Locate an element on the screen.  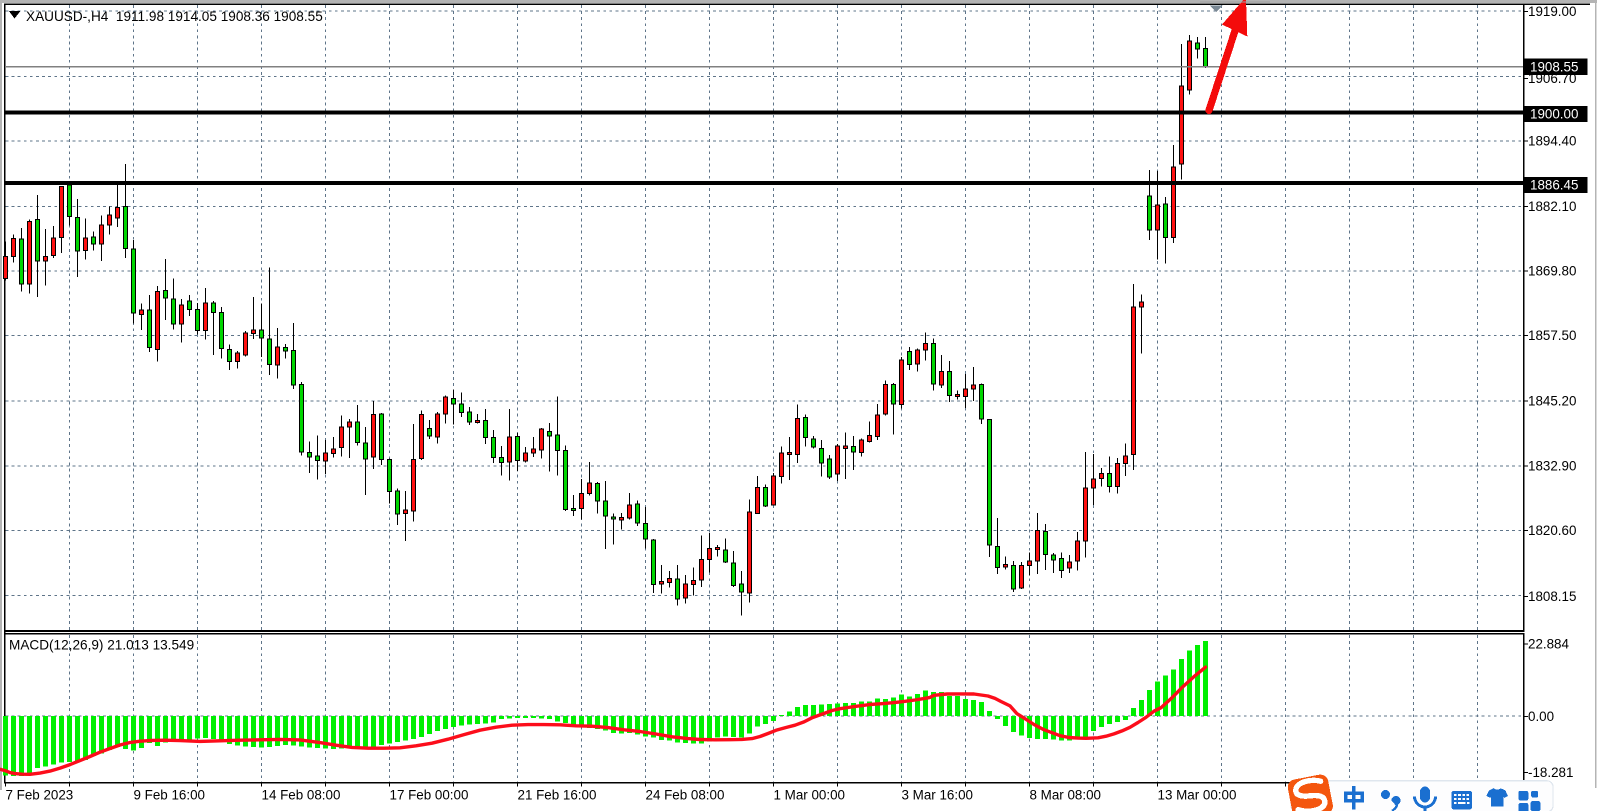
svg-text: MACD(12,26,9) 21.013 13.549 is located at coordinates (101, 645).